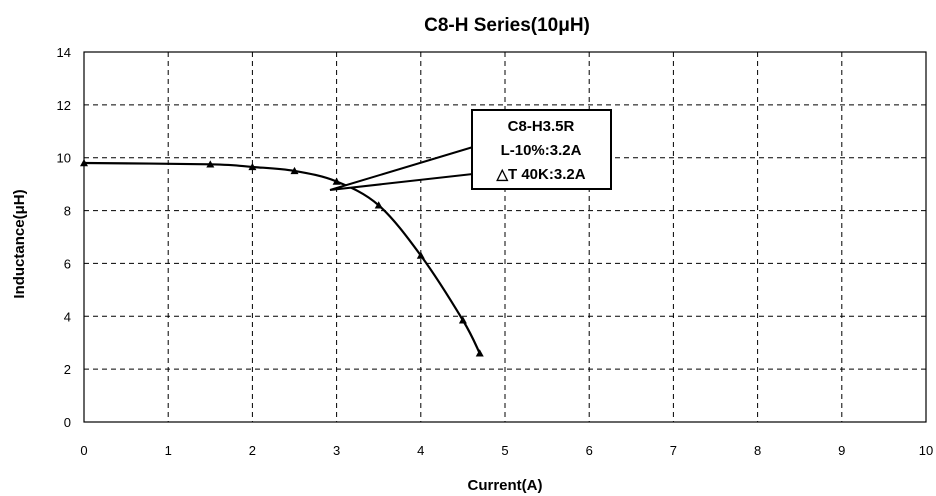  What do you see at coordinates (841, 450) in the screenshot?
I see `x-tick-label: 9` at bounding box center [841, 450].